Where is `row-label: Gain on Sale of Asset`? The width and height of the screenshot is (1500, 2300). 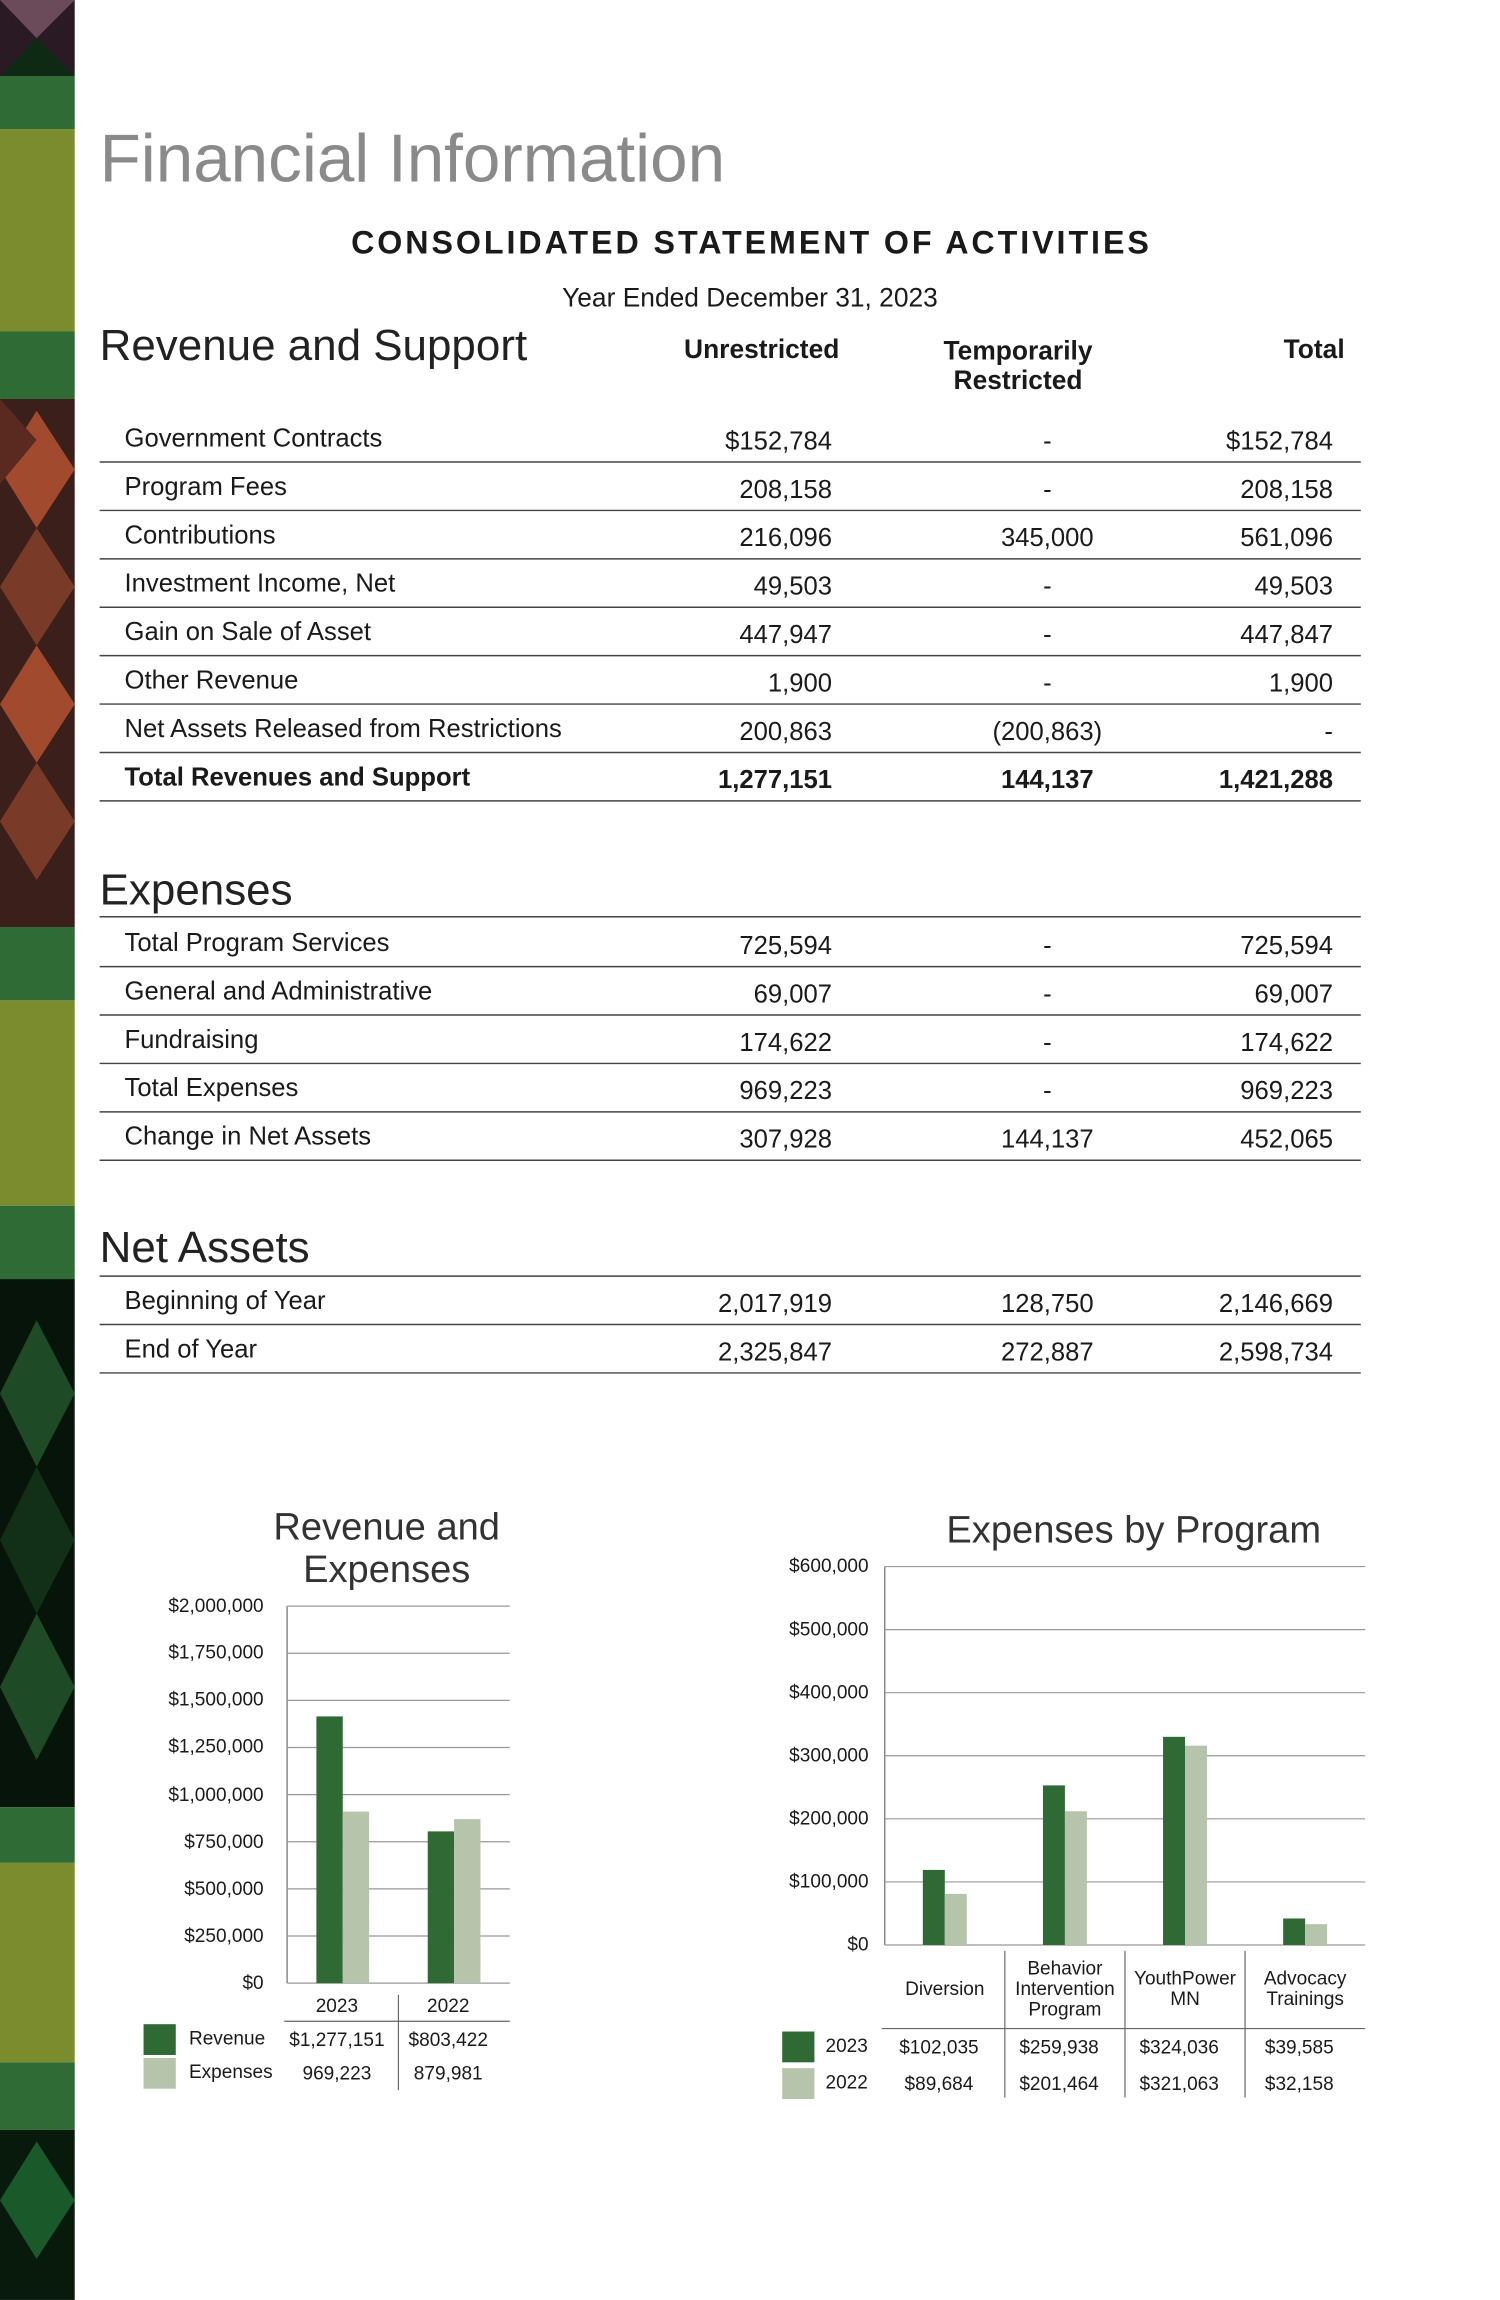 row-label: Gain on Sale of Asset is located at coordinates (248, 631).